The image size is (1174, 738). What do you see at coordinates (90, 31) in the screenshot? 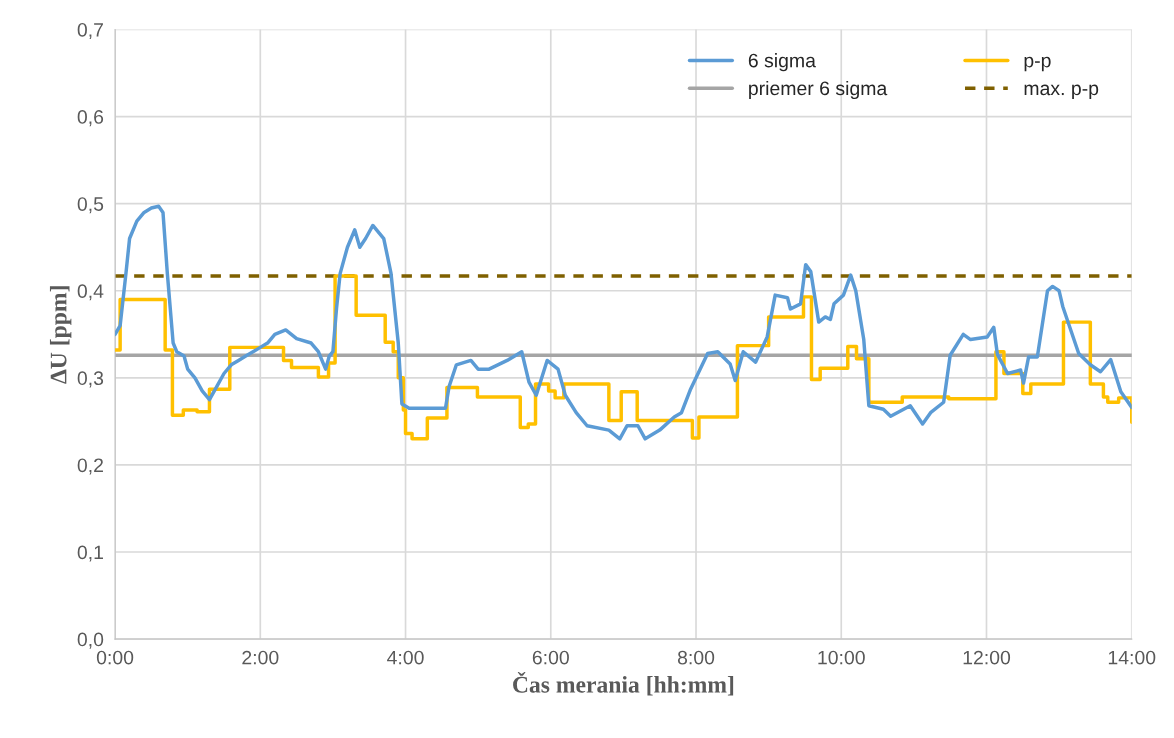
I see `y-tick-label: 0,7` at bounding box center [90, 31].